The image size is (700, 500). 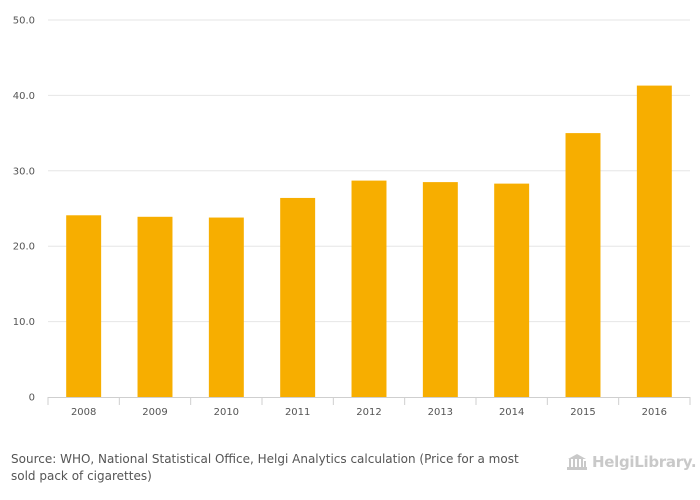 I want to click on brand-logo: HelgiLibrary., so click(x=631, y=462).